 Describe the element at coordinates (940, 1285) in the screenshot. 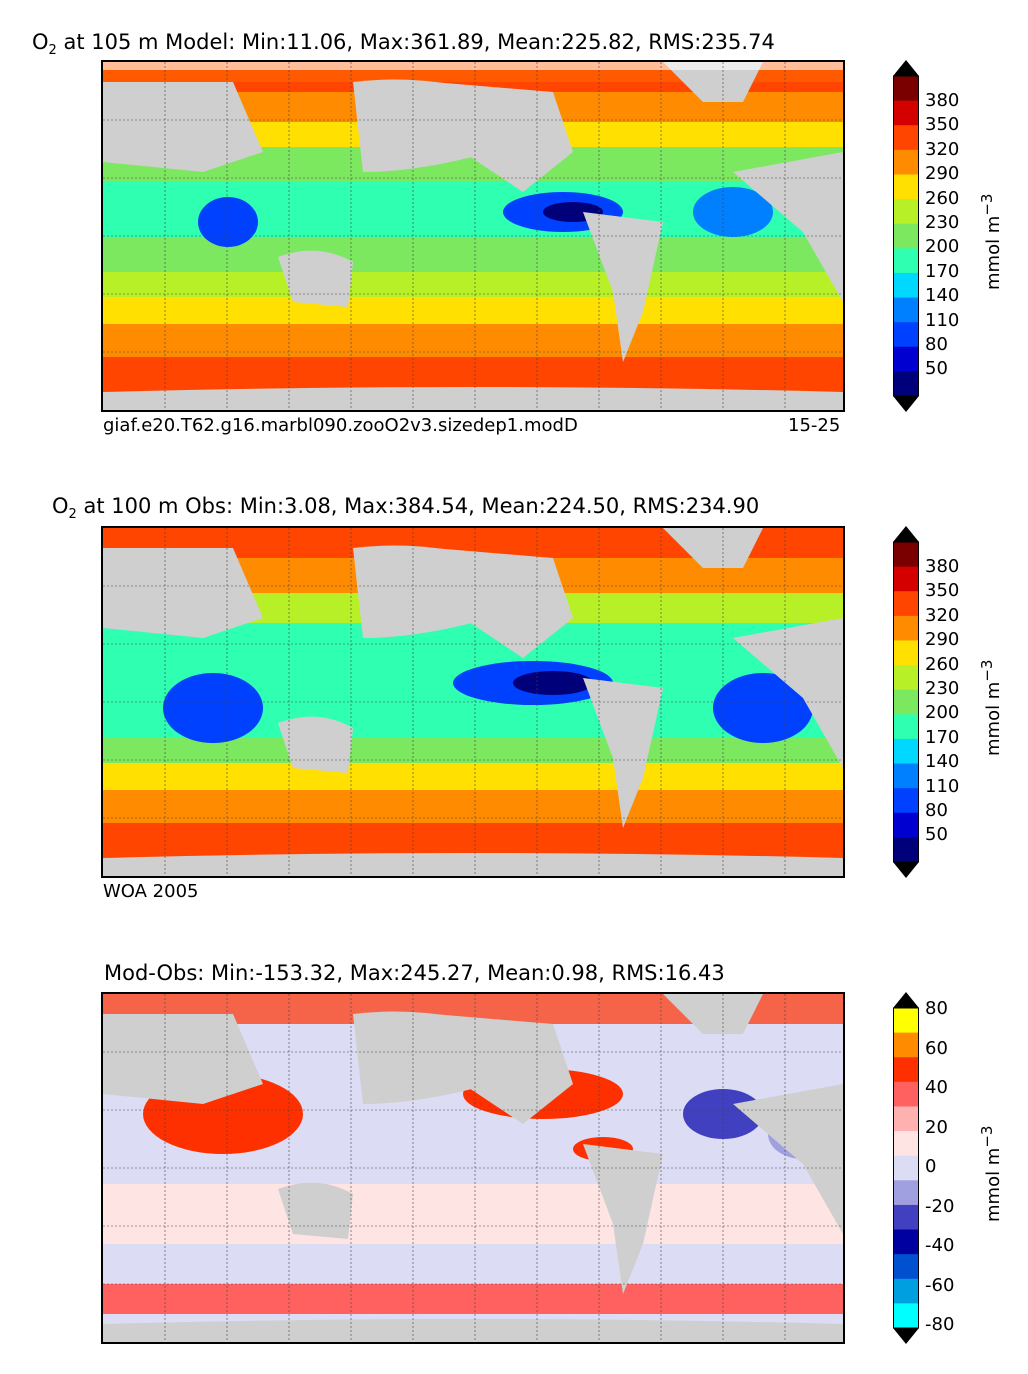

I see `colorbar-3-tick-label: -60` at that location.